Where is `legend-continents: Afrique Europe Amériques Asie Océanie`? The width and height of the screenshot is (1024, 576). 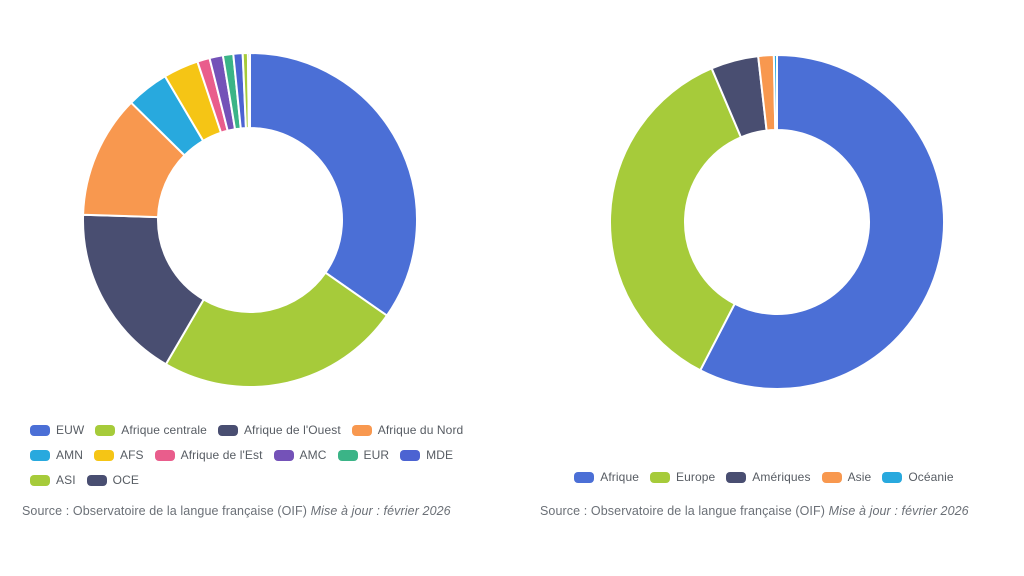
legend-continents: Afrique Europe Amériques Asie Océanie is located at coordinates (769, 477).